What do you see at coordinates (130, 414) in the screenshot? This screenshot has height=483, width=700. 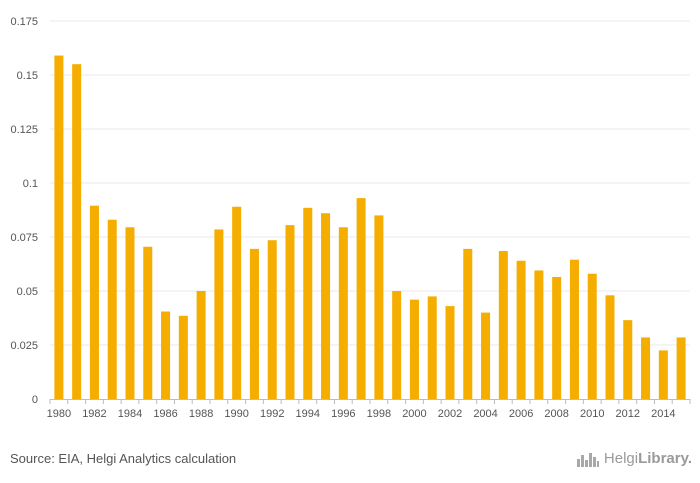 I see `x-tick-label: 1984` at bounding box center [130, 414].